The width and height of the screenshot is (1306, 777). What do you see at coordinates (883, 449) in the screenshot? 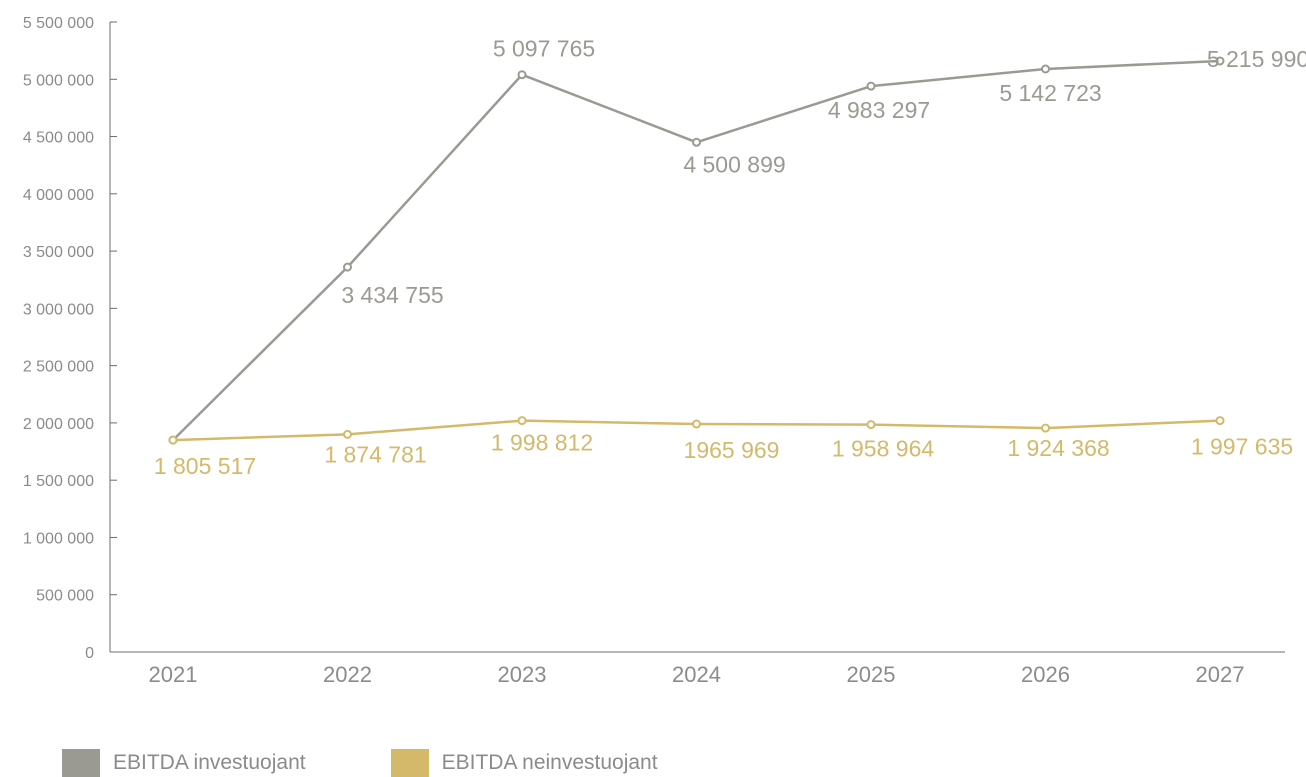
I see `data-label: 1 958 964` at bounding box center [883, 449].